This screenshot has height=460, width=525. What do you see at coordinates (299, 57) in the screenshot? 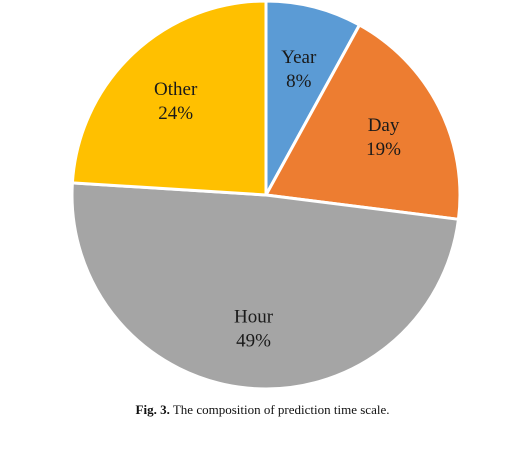
I see `slice-label-year: Year` at bounding box center [299, 57].